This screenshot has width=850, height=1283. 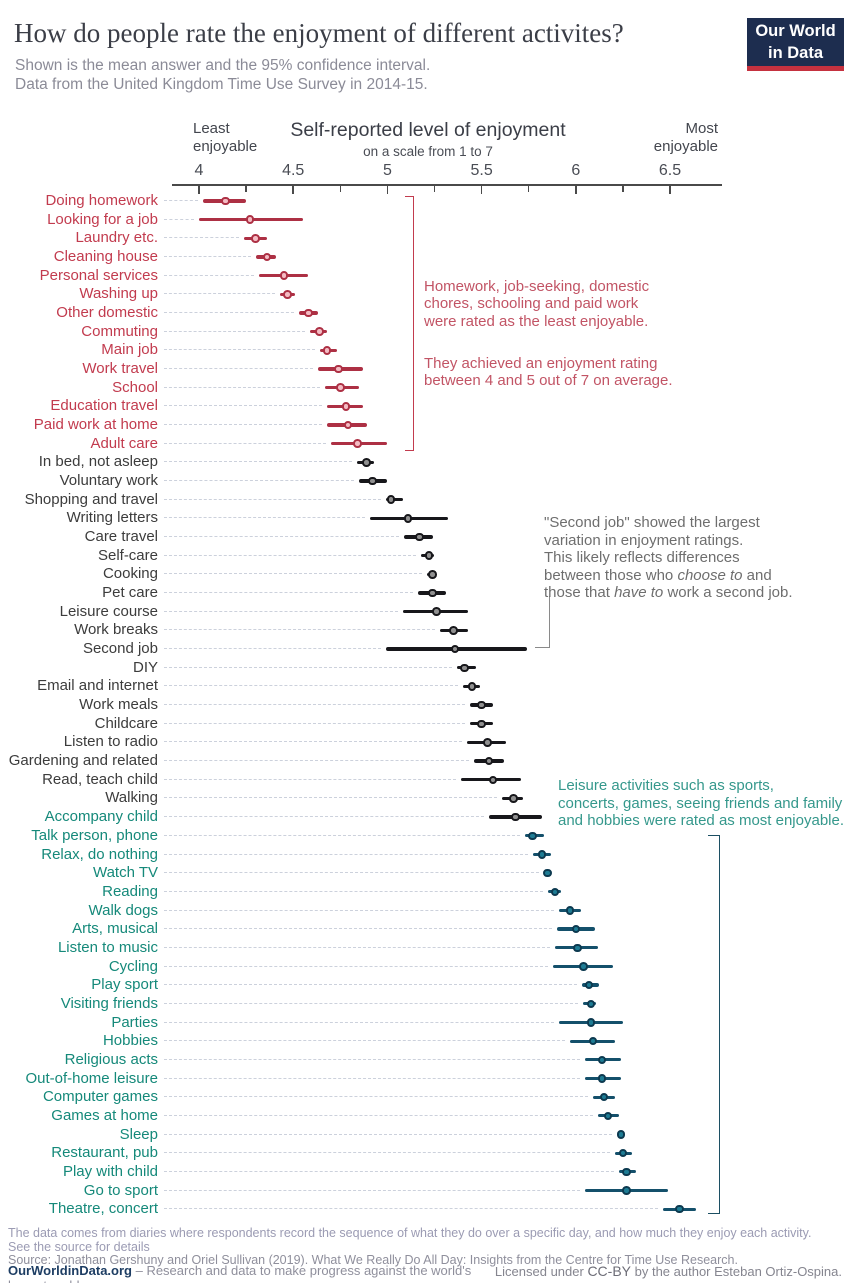 What do you see at coordinates (685, 137) in the screenshot?
I see `axis-label-most-enjoyable: Most enjoyable` at bounding box center [685, 137].